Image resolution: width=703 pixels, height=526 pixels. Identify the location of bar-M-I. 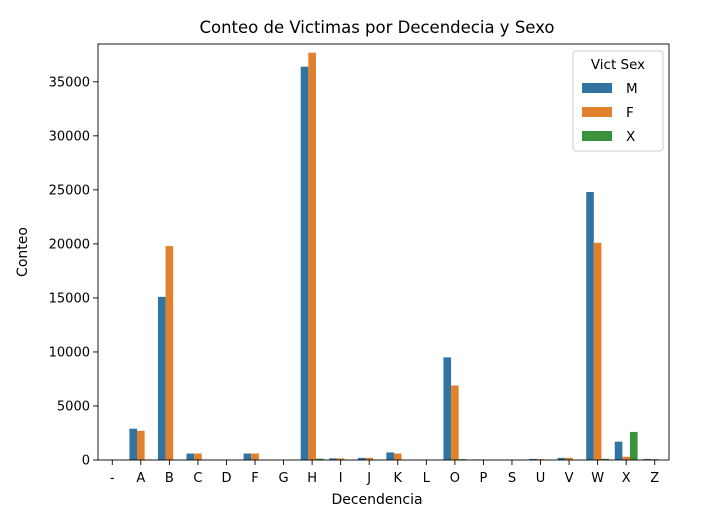
(333, 459).